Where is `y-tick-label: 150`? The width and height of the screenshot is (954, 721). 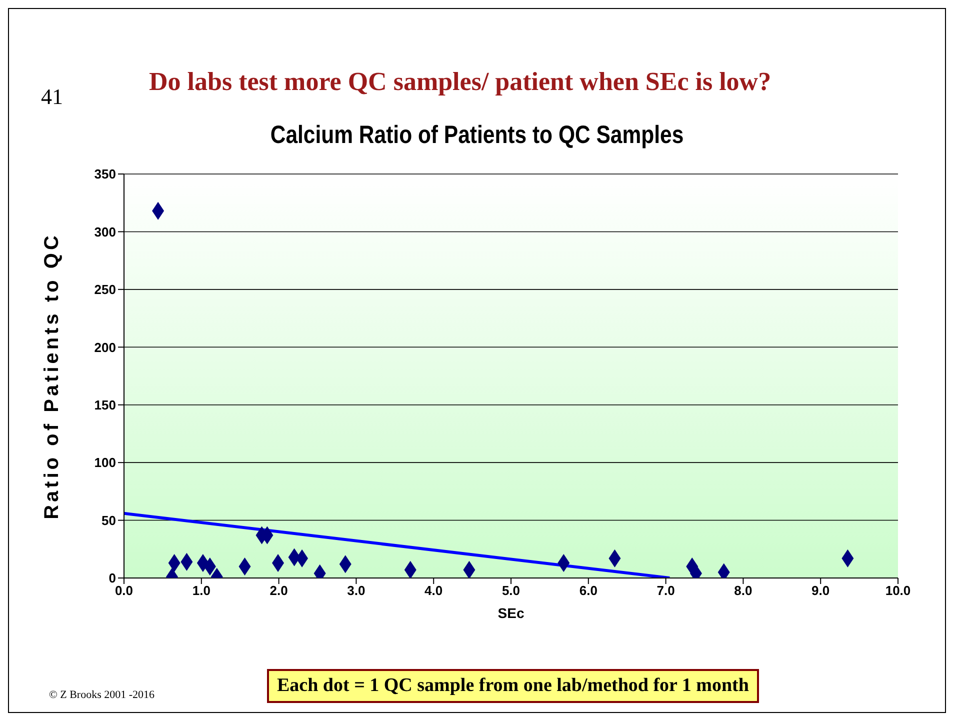 y-tick-label: 150 is located at coordinates (105, 404).